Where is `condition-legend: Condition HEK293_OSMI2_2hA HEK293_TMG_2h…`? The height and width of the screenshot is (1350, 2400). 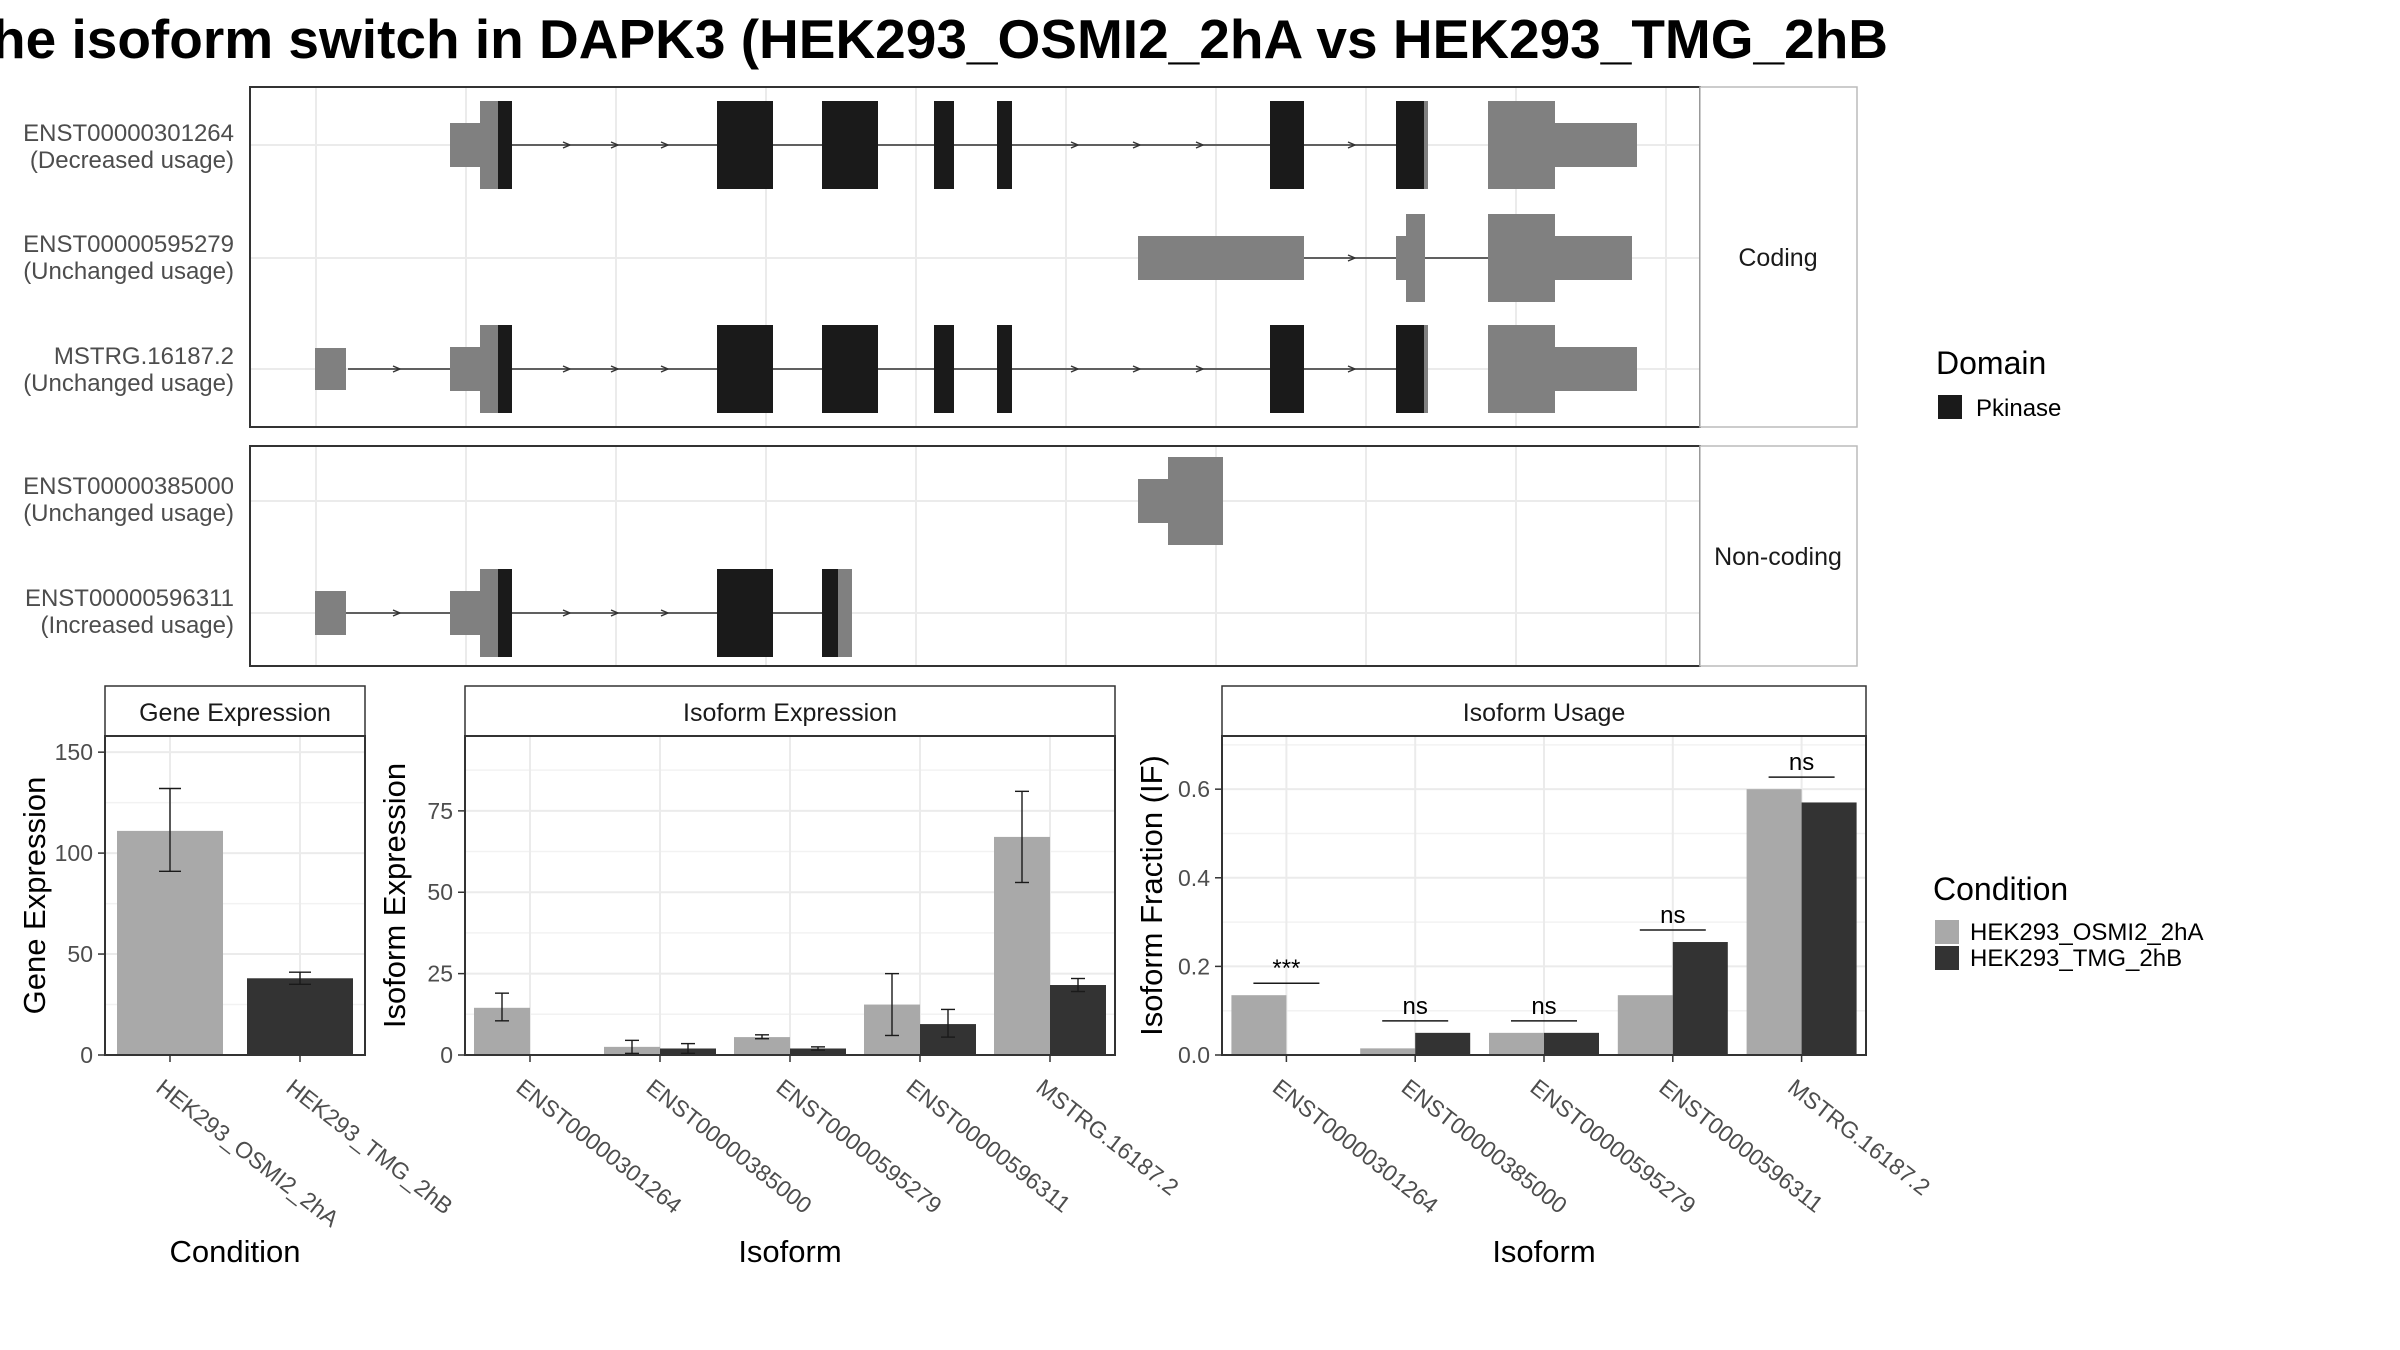 condition-legend: Condition HEK293_OSMI2_2hA HEK293_TMG_2h… is located at coordinates (2068, 921).